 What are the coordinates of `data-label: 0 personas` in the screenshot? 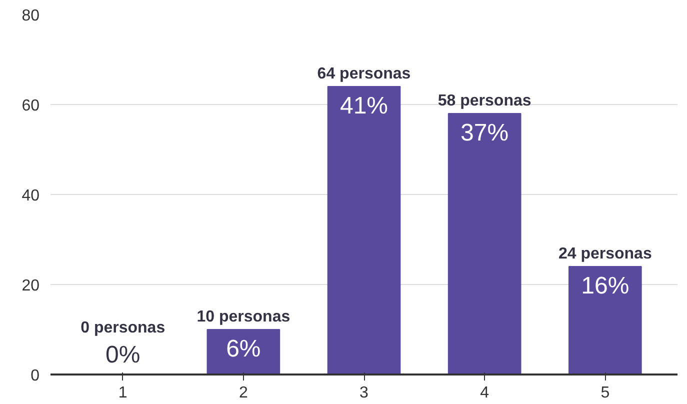 It's located at (123, 328).